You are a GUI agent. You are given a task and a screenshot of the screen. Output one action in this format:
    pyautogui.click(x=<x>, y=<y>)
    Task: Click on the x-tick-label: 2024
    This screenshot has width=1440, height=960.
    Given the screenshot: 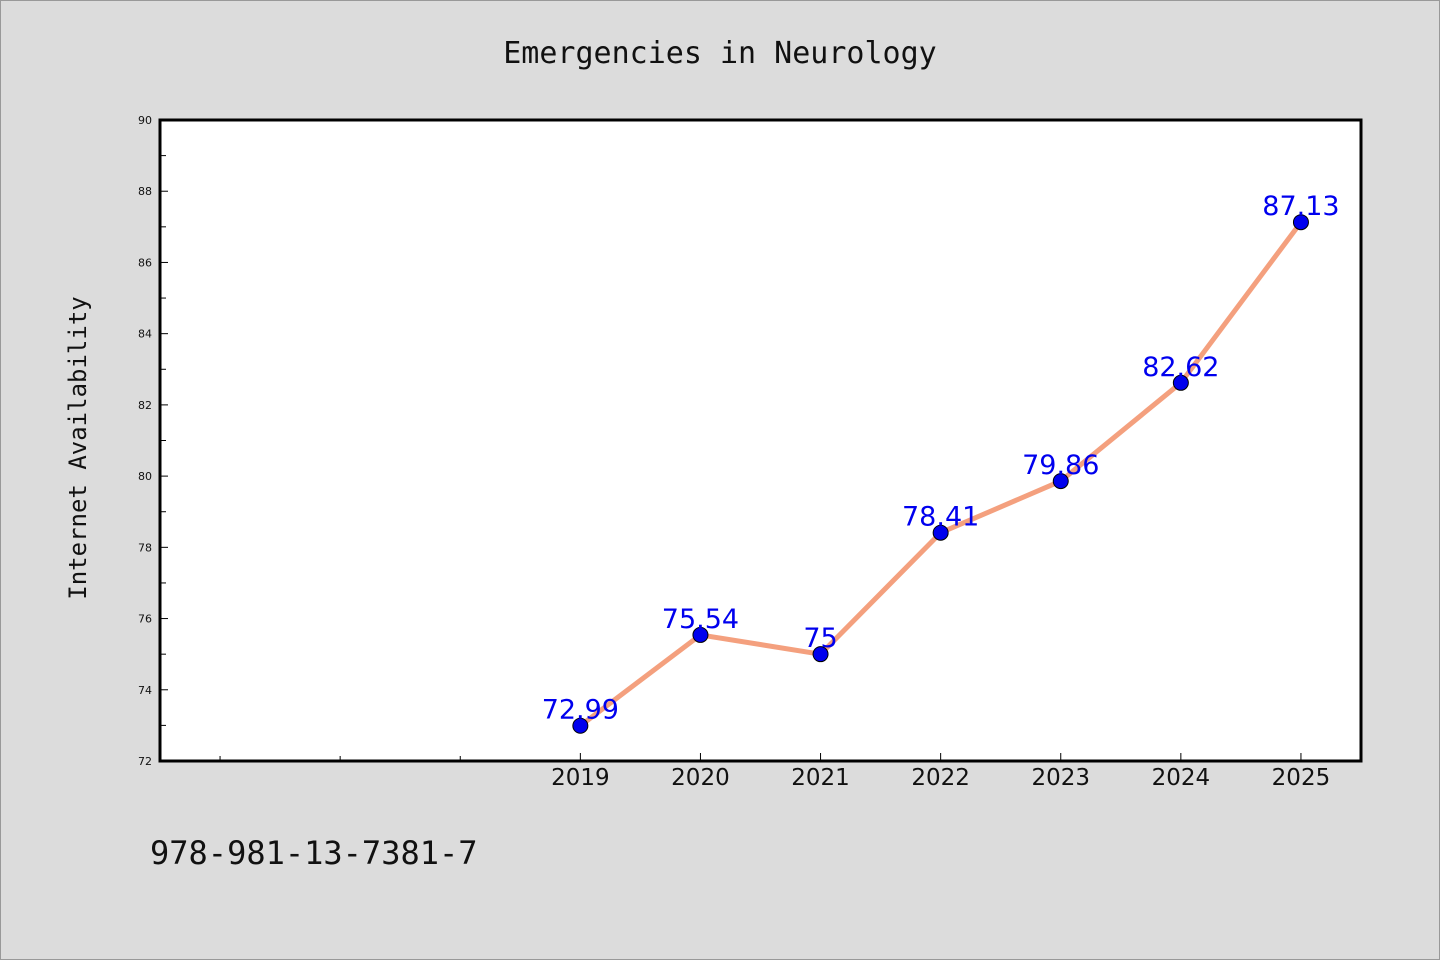 What is the action you would take?
    pyautogui.click(x=1181, y=778)
    